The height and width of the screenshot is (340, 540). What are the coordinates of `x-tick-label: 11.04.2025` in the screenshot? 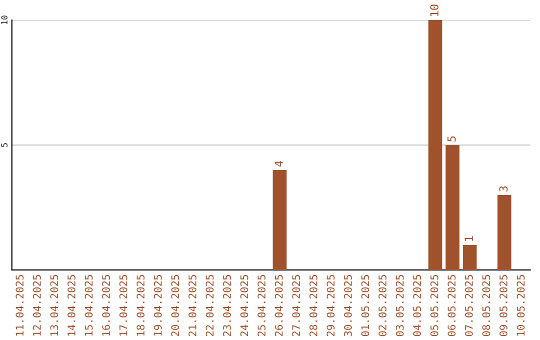 It's located at (20, 305).